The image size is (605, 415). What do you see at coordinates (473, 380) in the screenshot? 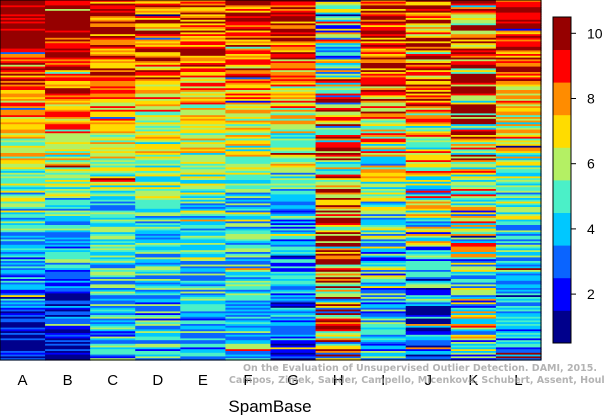
I see `column-label: K` at bounding box center [473, 380].